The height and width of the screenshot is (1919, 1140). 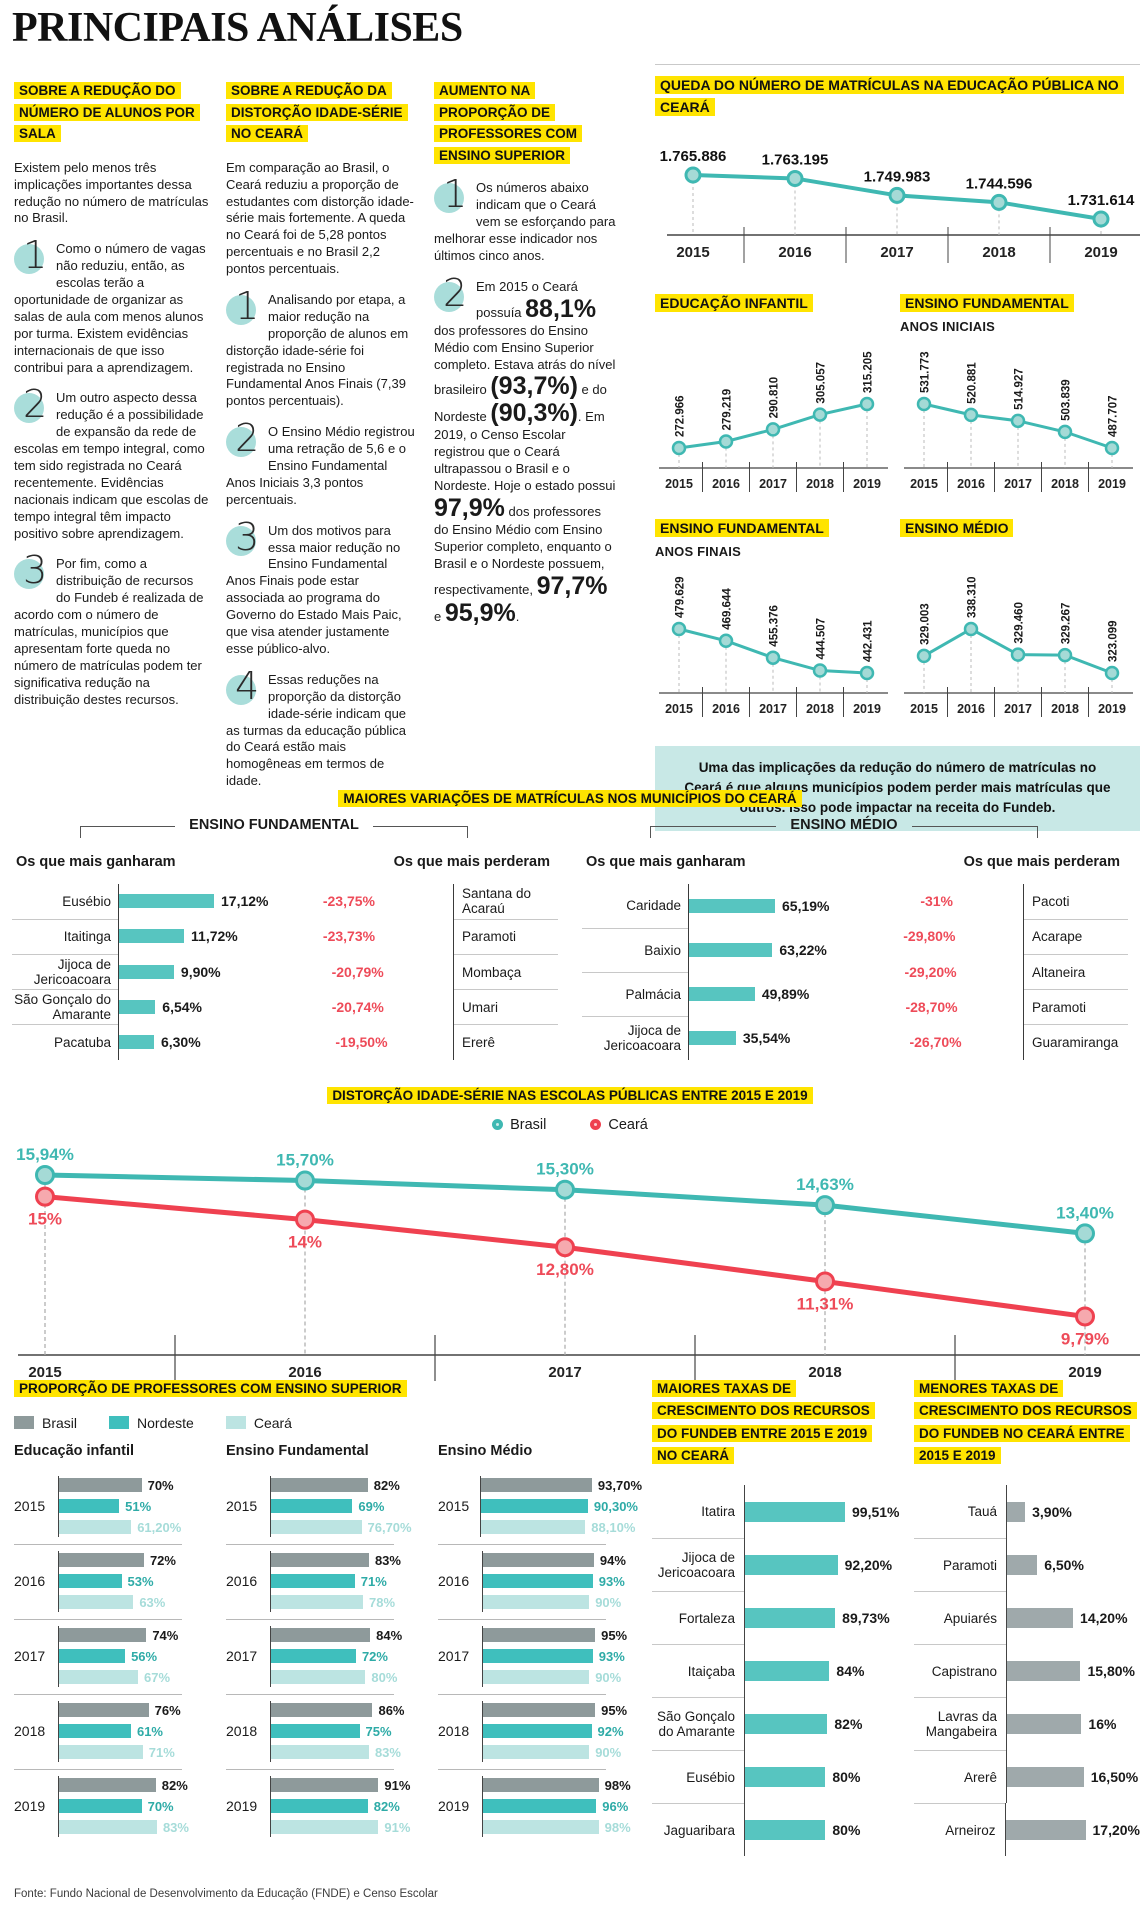 What do you see at coordinates (274, 824) in the screenshot?
I see `group-title: ENSINO FUNDAMENTAL` at bounding box center [274, 824].